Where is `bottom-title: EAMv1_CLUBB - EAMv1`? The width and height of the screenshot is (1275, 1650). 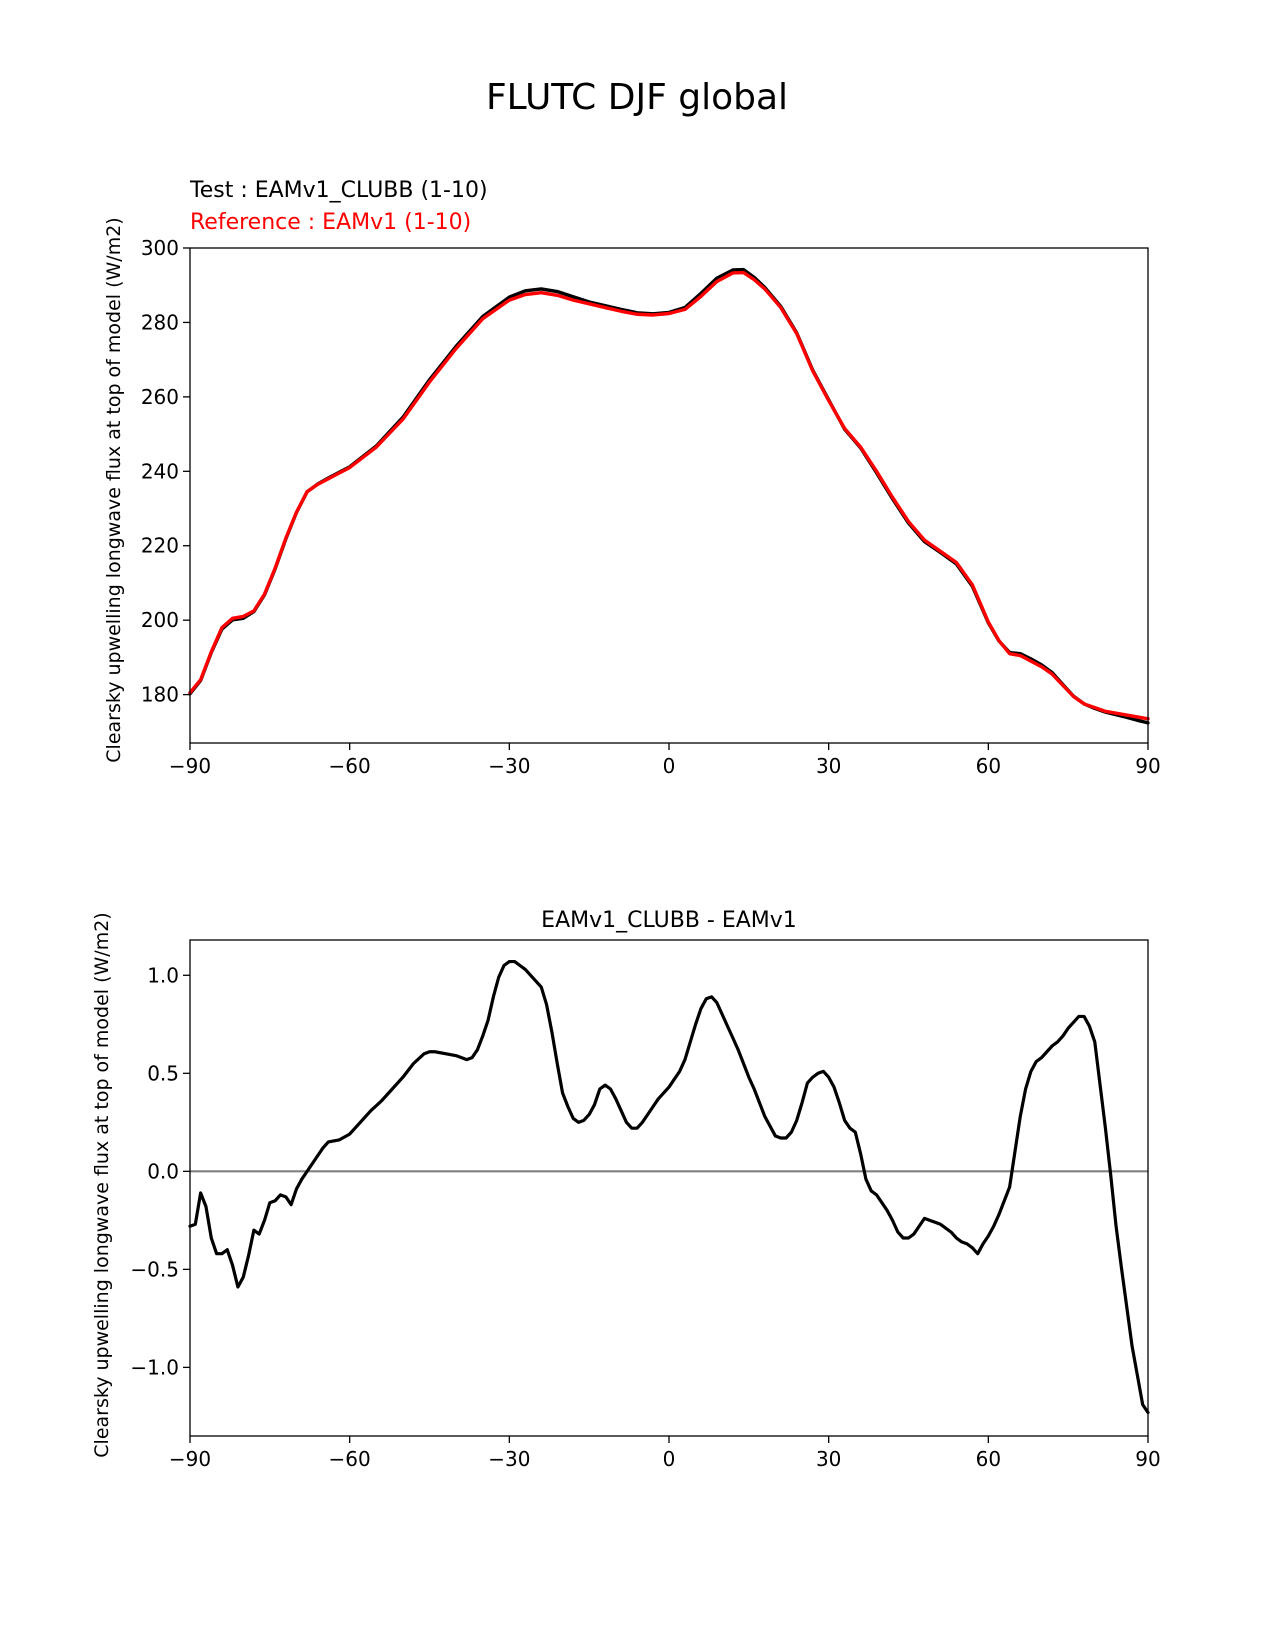 bottom-title: EAMv1_CLUBB - EAMv1 is located at coordinates (669, 920).